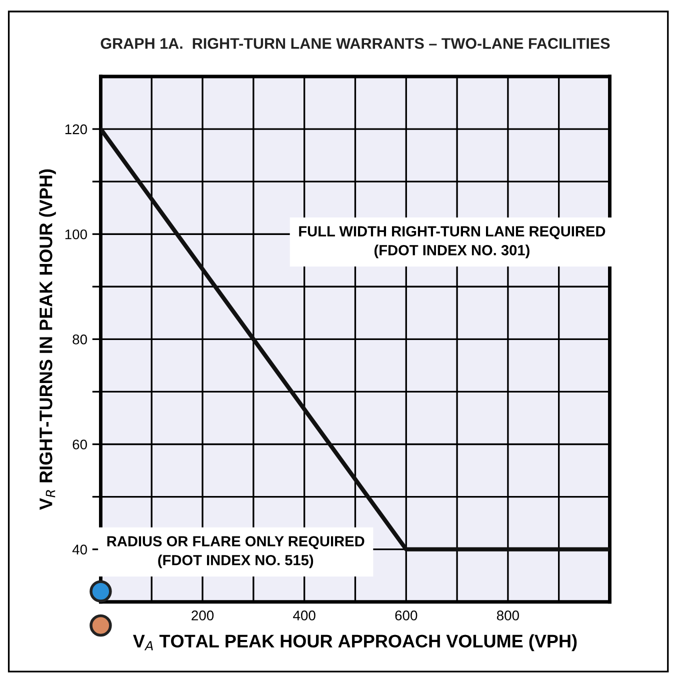 Image resolution: width=676 pixels, height=677 pixels. I want to click on x-tick-label: 400, so click(304, 615).